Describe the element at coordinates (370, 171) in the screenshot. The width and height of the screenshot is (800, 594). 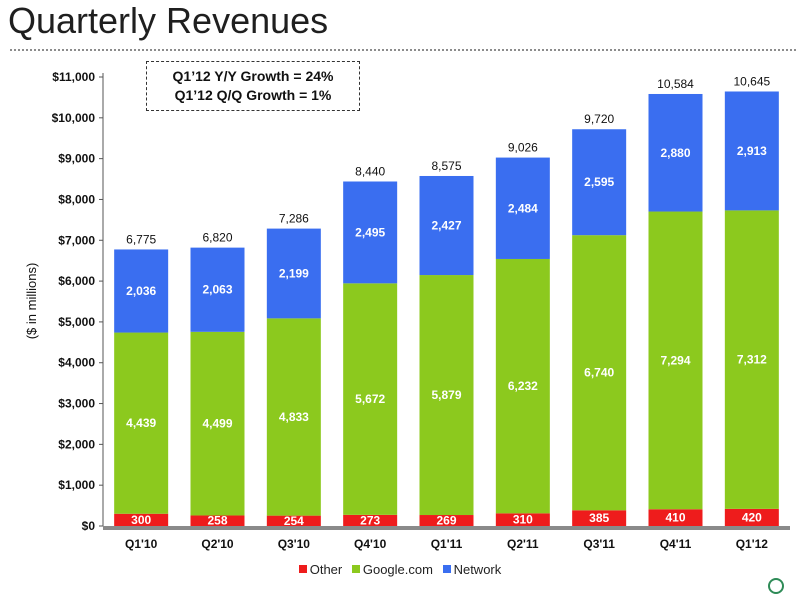
I see `total-label: 8,440` at that location.